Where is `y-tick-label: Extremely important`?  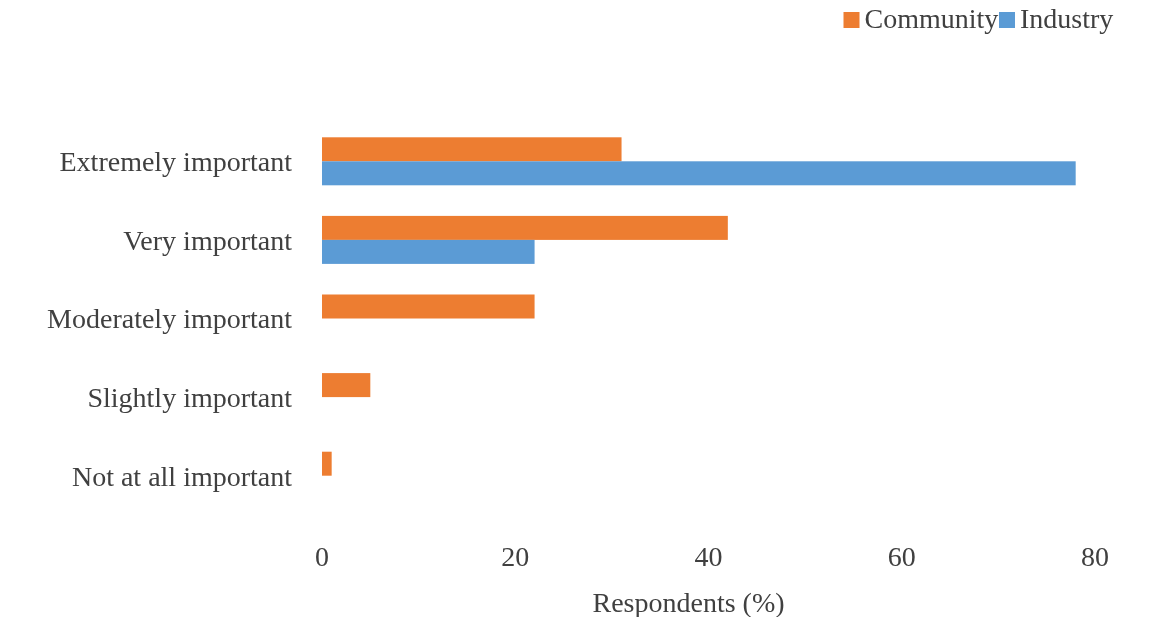 y-tick-label: Extremely important is located at coordinates (176, 162).